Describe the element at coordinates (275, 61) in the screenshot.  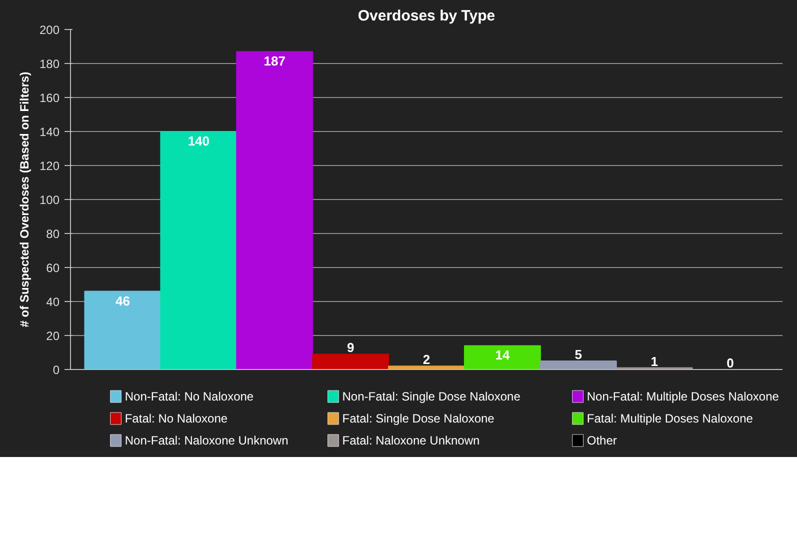
I see `data-label: 187` at that location.